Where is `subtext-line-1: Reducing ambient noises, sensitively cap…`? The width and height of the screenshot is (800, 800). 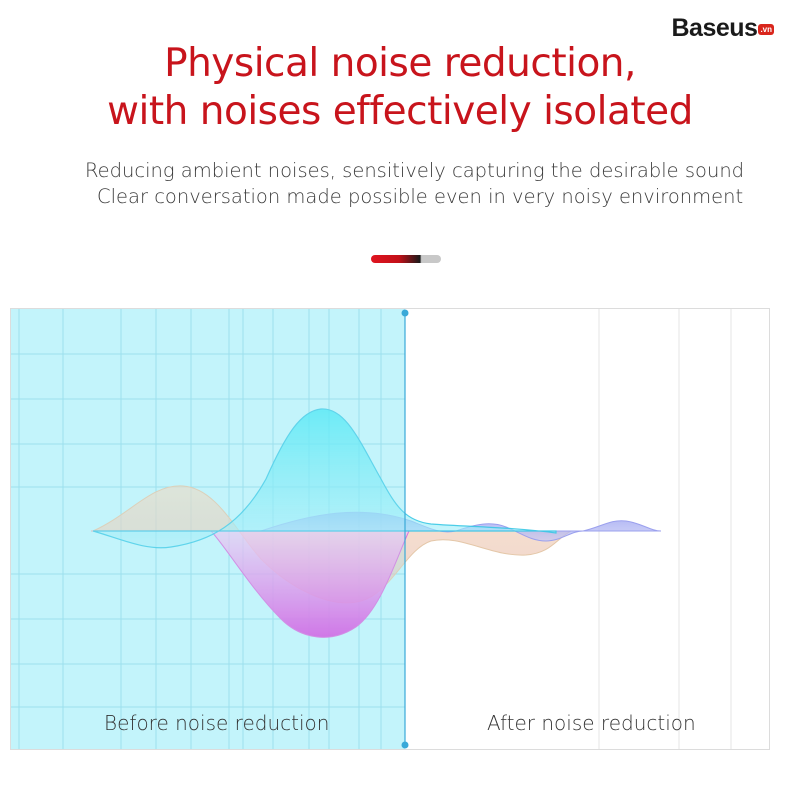 subtext-line-1: Reducing ambient noises, sensitively cap… is located at coordinates (415, 170).